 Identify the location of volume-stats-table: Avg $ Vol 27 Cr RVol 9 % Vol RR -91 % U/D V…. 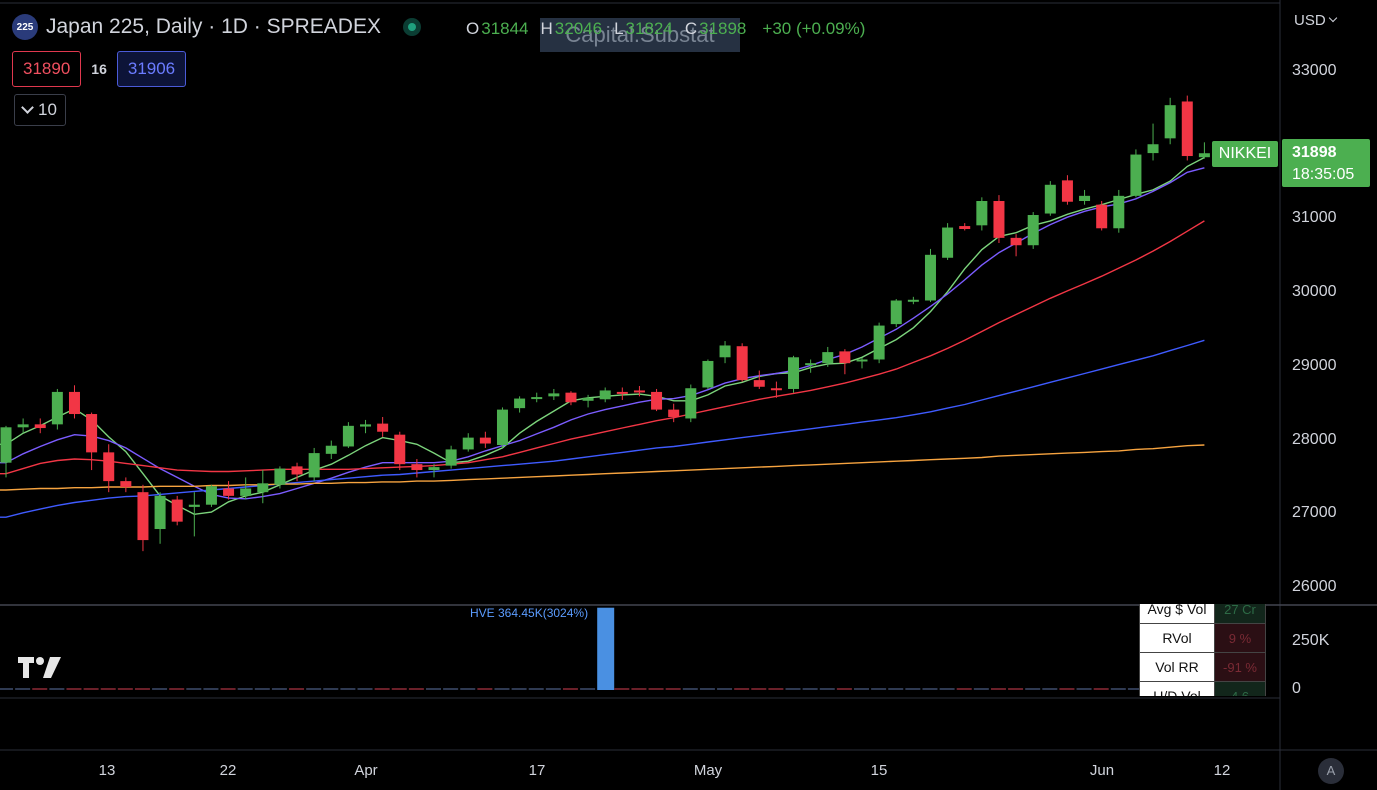
(1203, 650).